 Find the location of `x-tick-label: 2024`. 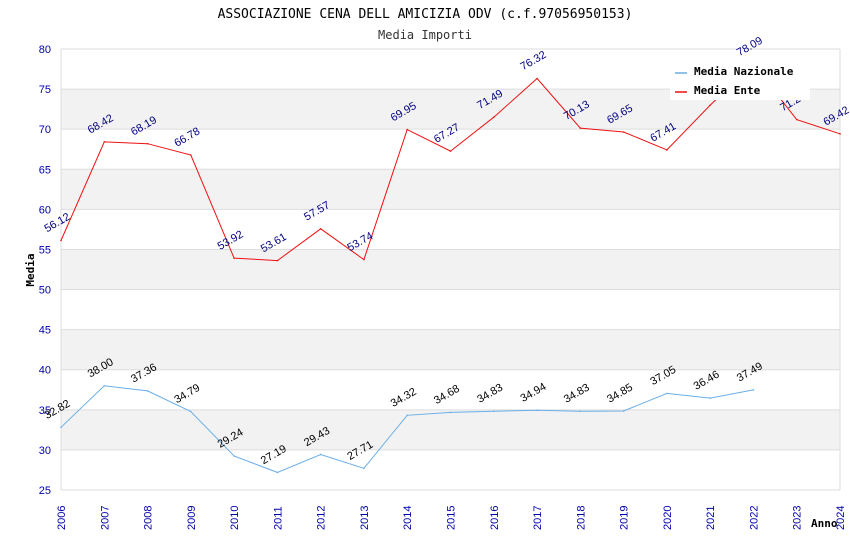

x-tick-label: 2024 is located at coordinates (841, 518).